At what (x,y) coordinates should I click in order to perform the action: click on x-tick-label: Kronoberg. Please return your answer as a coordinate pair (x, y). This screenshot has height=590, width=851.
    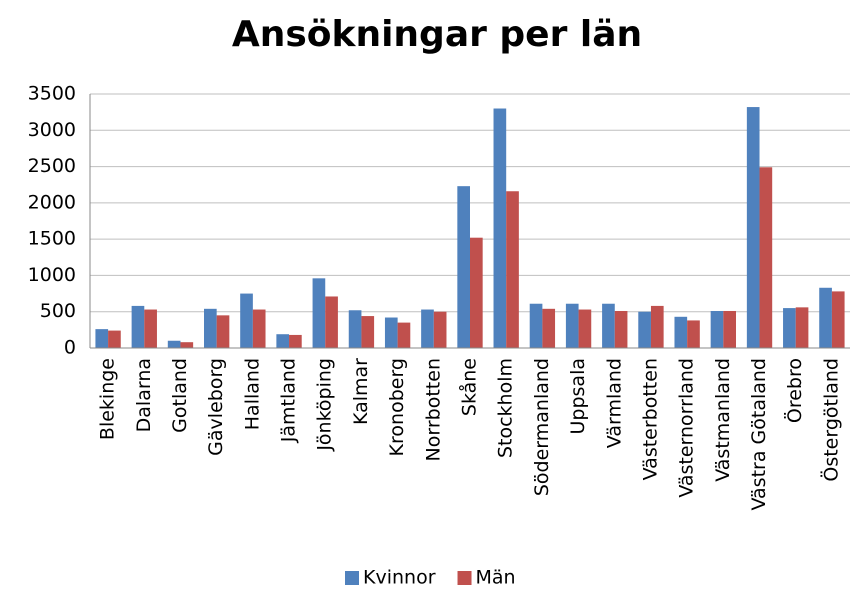
    Looking at the image, I should click on (397, 407).